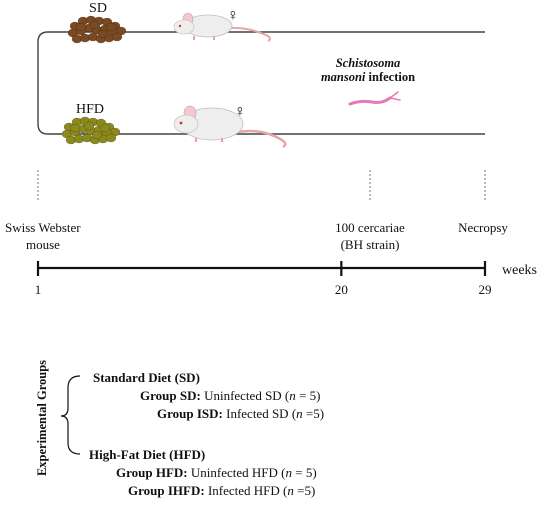 The height and width of the screenshot is (505, 550). What do you see at coordinates (98, 8) in the screenshot?
I see `sd-diet-label: SD` at bounding box center [98, 8].